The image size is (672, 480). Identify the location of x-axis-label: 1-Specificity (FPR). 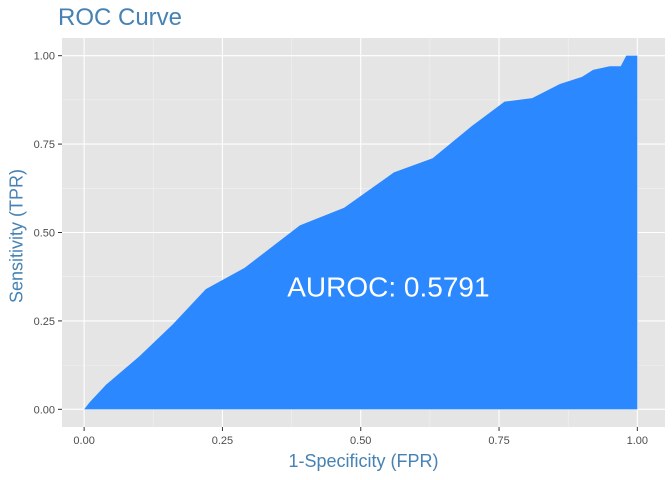
(363, 461).